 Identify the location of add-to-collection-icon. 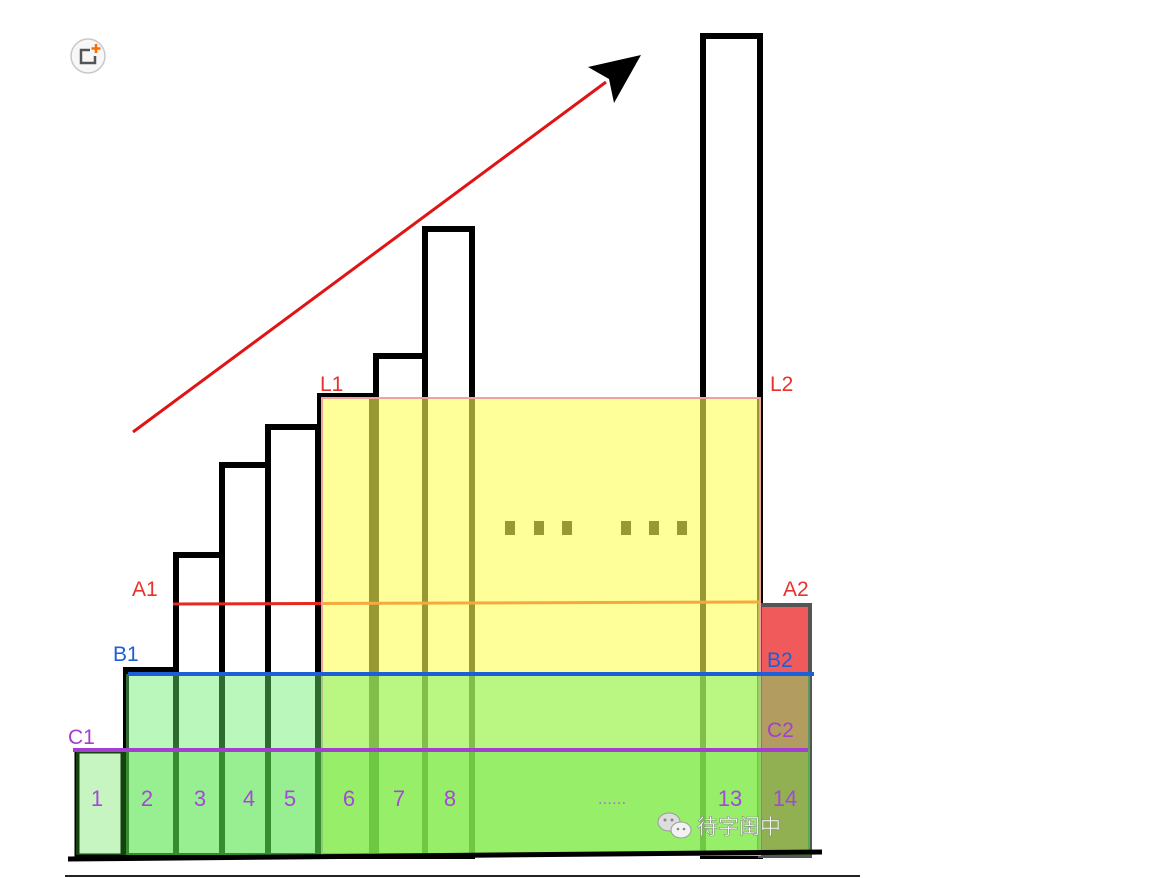
(88, 56).